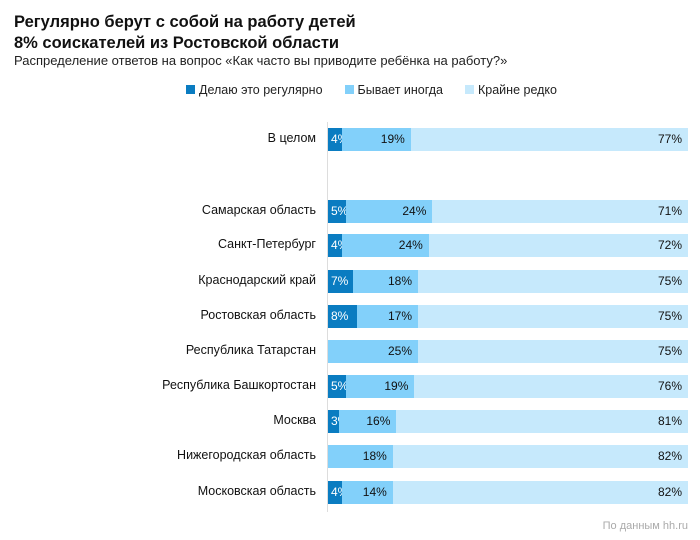 This screenshot has width=700, height=540. What do you see at coordinates (669, 421) in the screenshot?
I see `data-label: 81%` at bounding box center [669, 421].